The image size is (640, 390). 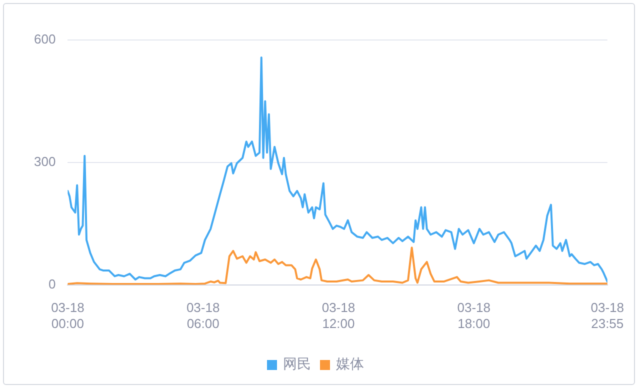 What do you see at coordinates (473, 315) in the screenshot?
I see `x-tick-label: 03-18 18:00` at bounding box center [473, 315].